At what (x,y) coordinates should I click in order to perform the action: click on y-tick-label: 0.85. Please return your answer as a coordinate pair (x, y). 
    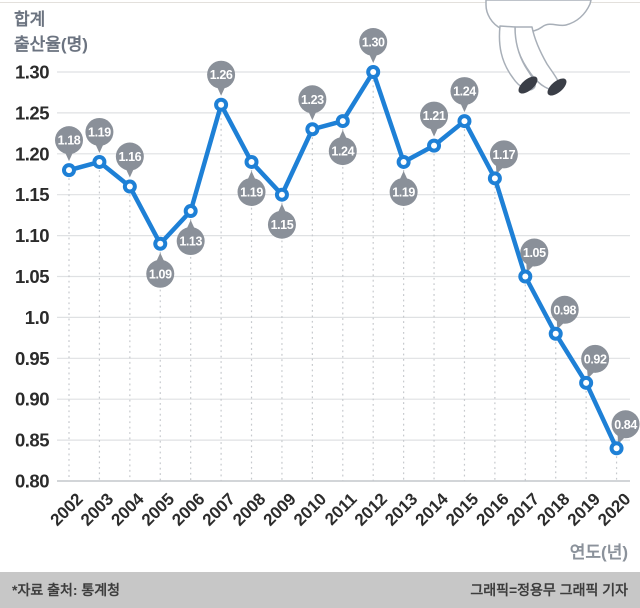
    Looking at the image, I should click on (32, 440).